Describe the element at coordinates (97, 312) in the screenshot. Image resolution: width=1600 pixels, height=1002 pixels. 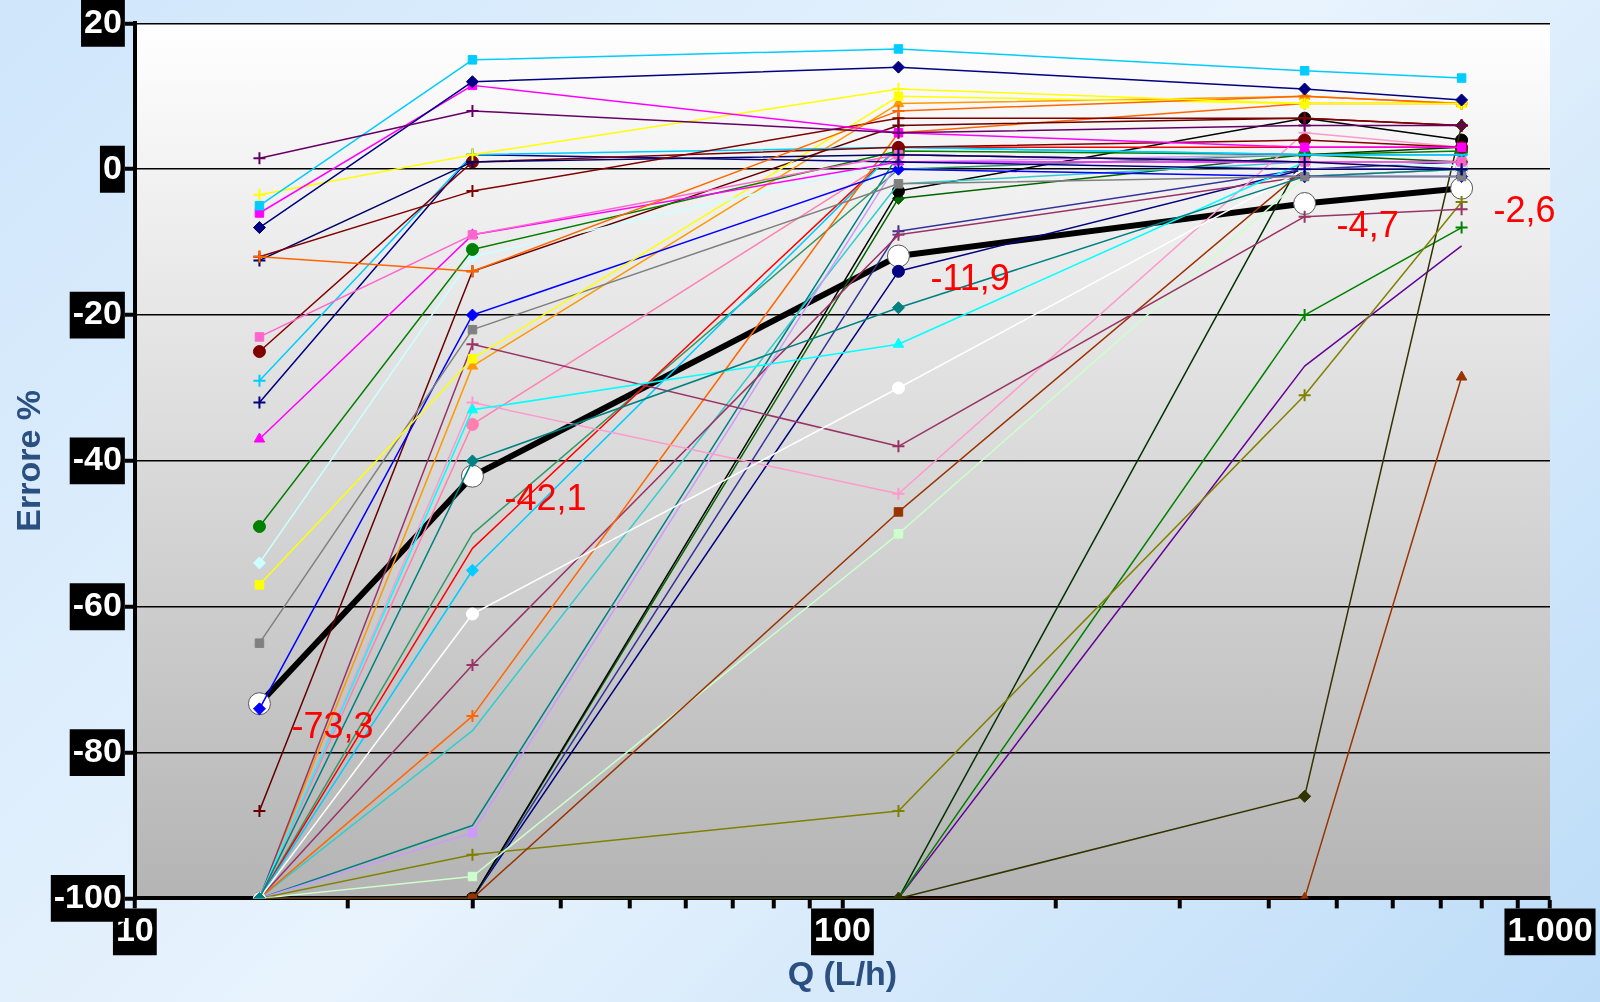
I see `y-tick-label: -20` at that location.